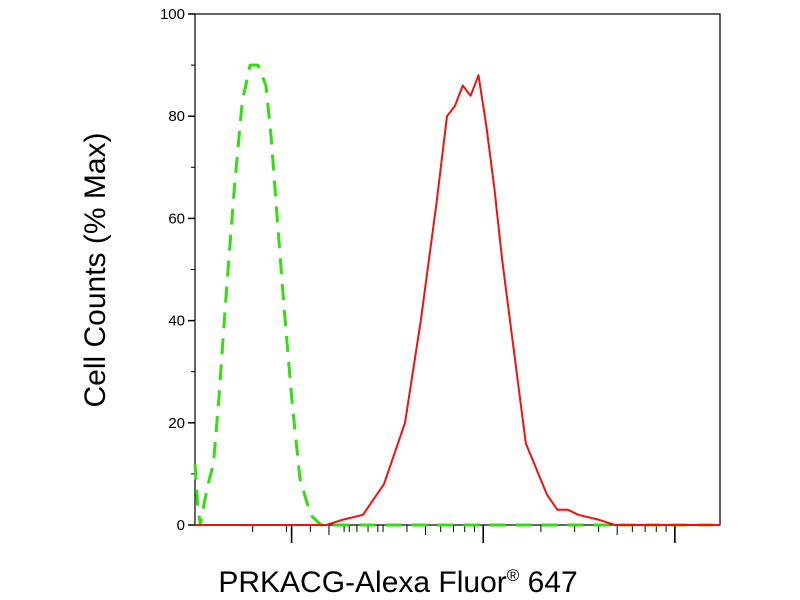  Describe the element at coordinates (172, 14) in the screenshot. I see `y-tick-label: 100` at that location.